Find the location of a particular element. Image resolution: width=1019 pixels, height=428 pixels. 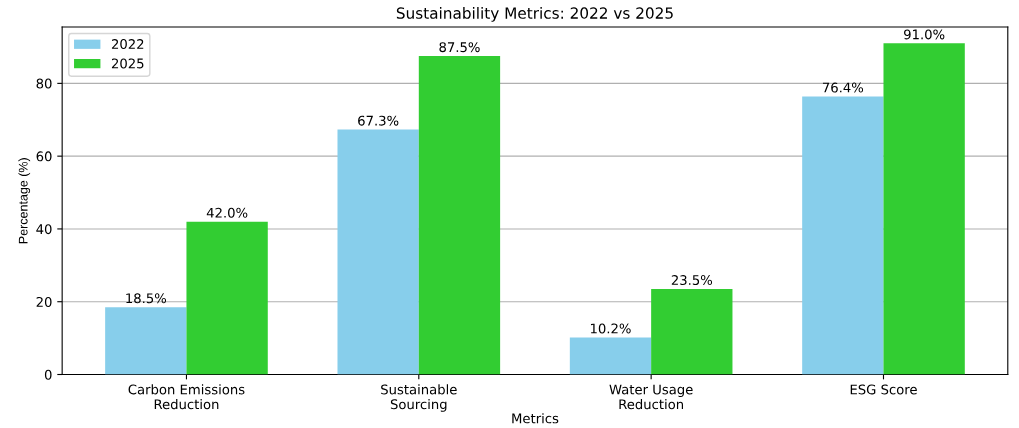

legend-label: 2022 is located at coordinates (127, 44).